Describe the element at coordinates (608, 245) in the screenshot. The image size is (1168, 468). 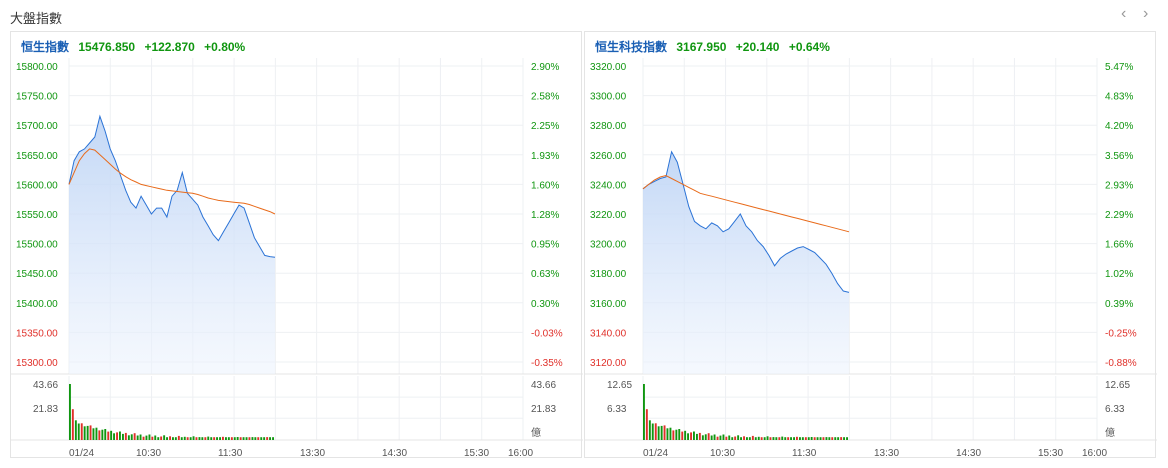
I see `y-axis-label: 3200.00` at that location.